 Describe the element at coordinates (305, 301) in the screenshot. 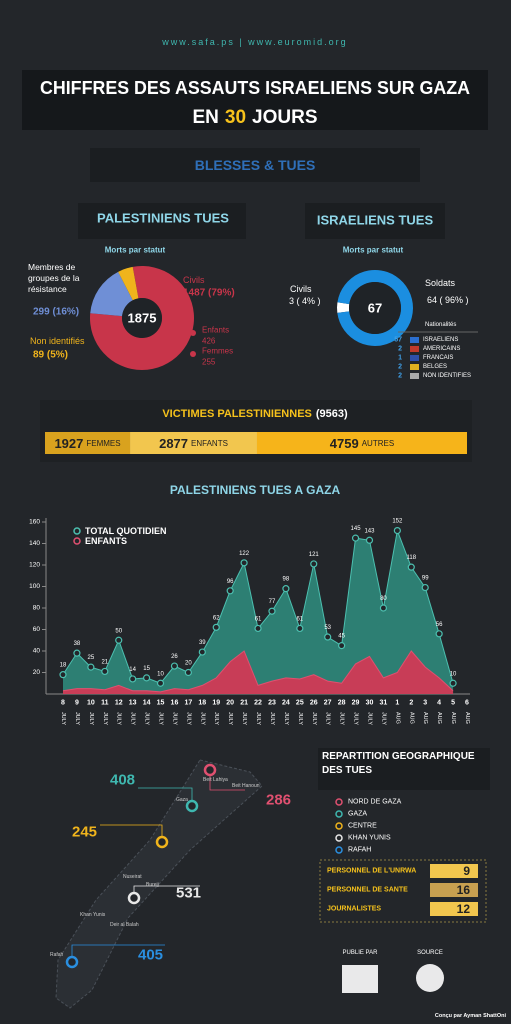

I see `legend-value: 3 ( 4% )` at that location.